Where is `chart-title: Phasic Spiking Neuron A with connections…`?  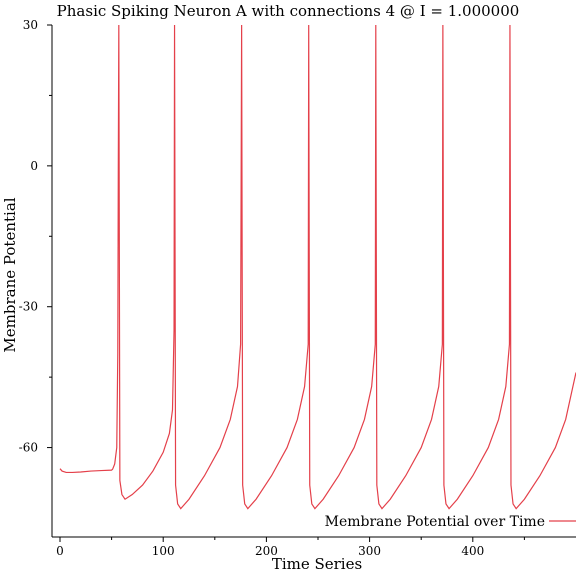 chart-title: Phasic Spiking Neuron A with connections… is located at coordinates (288, 11).